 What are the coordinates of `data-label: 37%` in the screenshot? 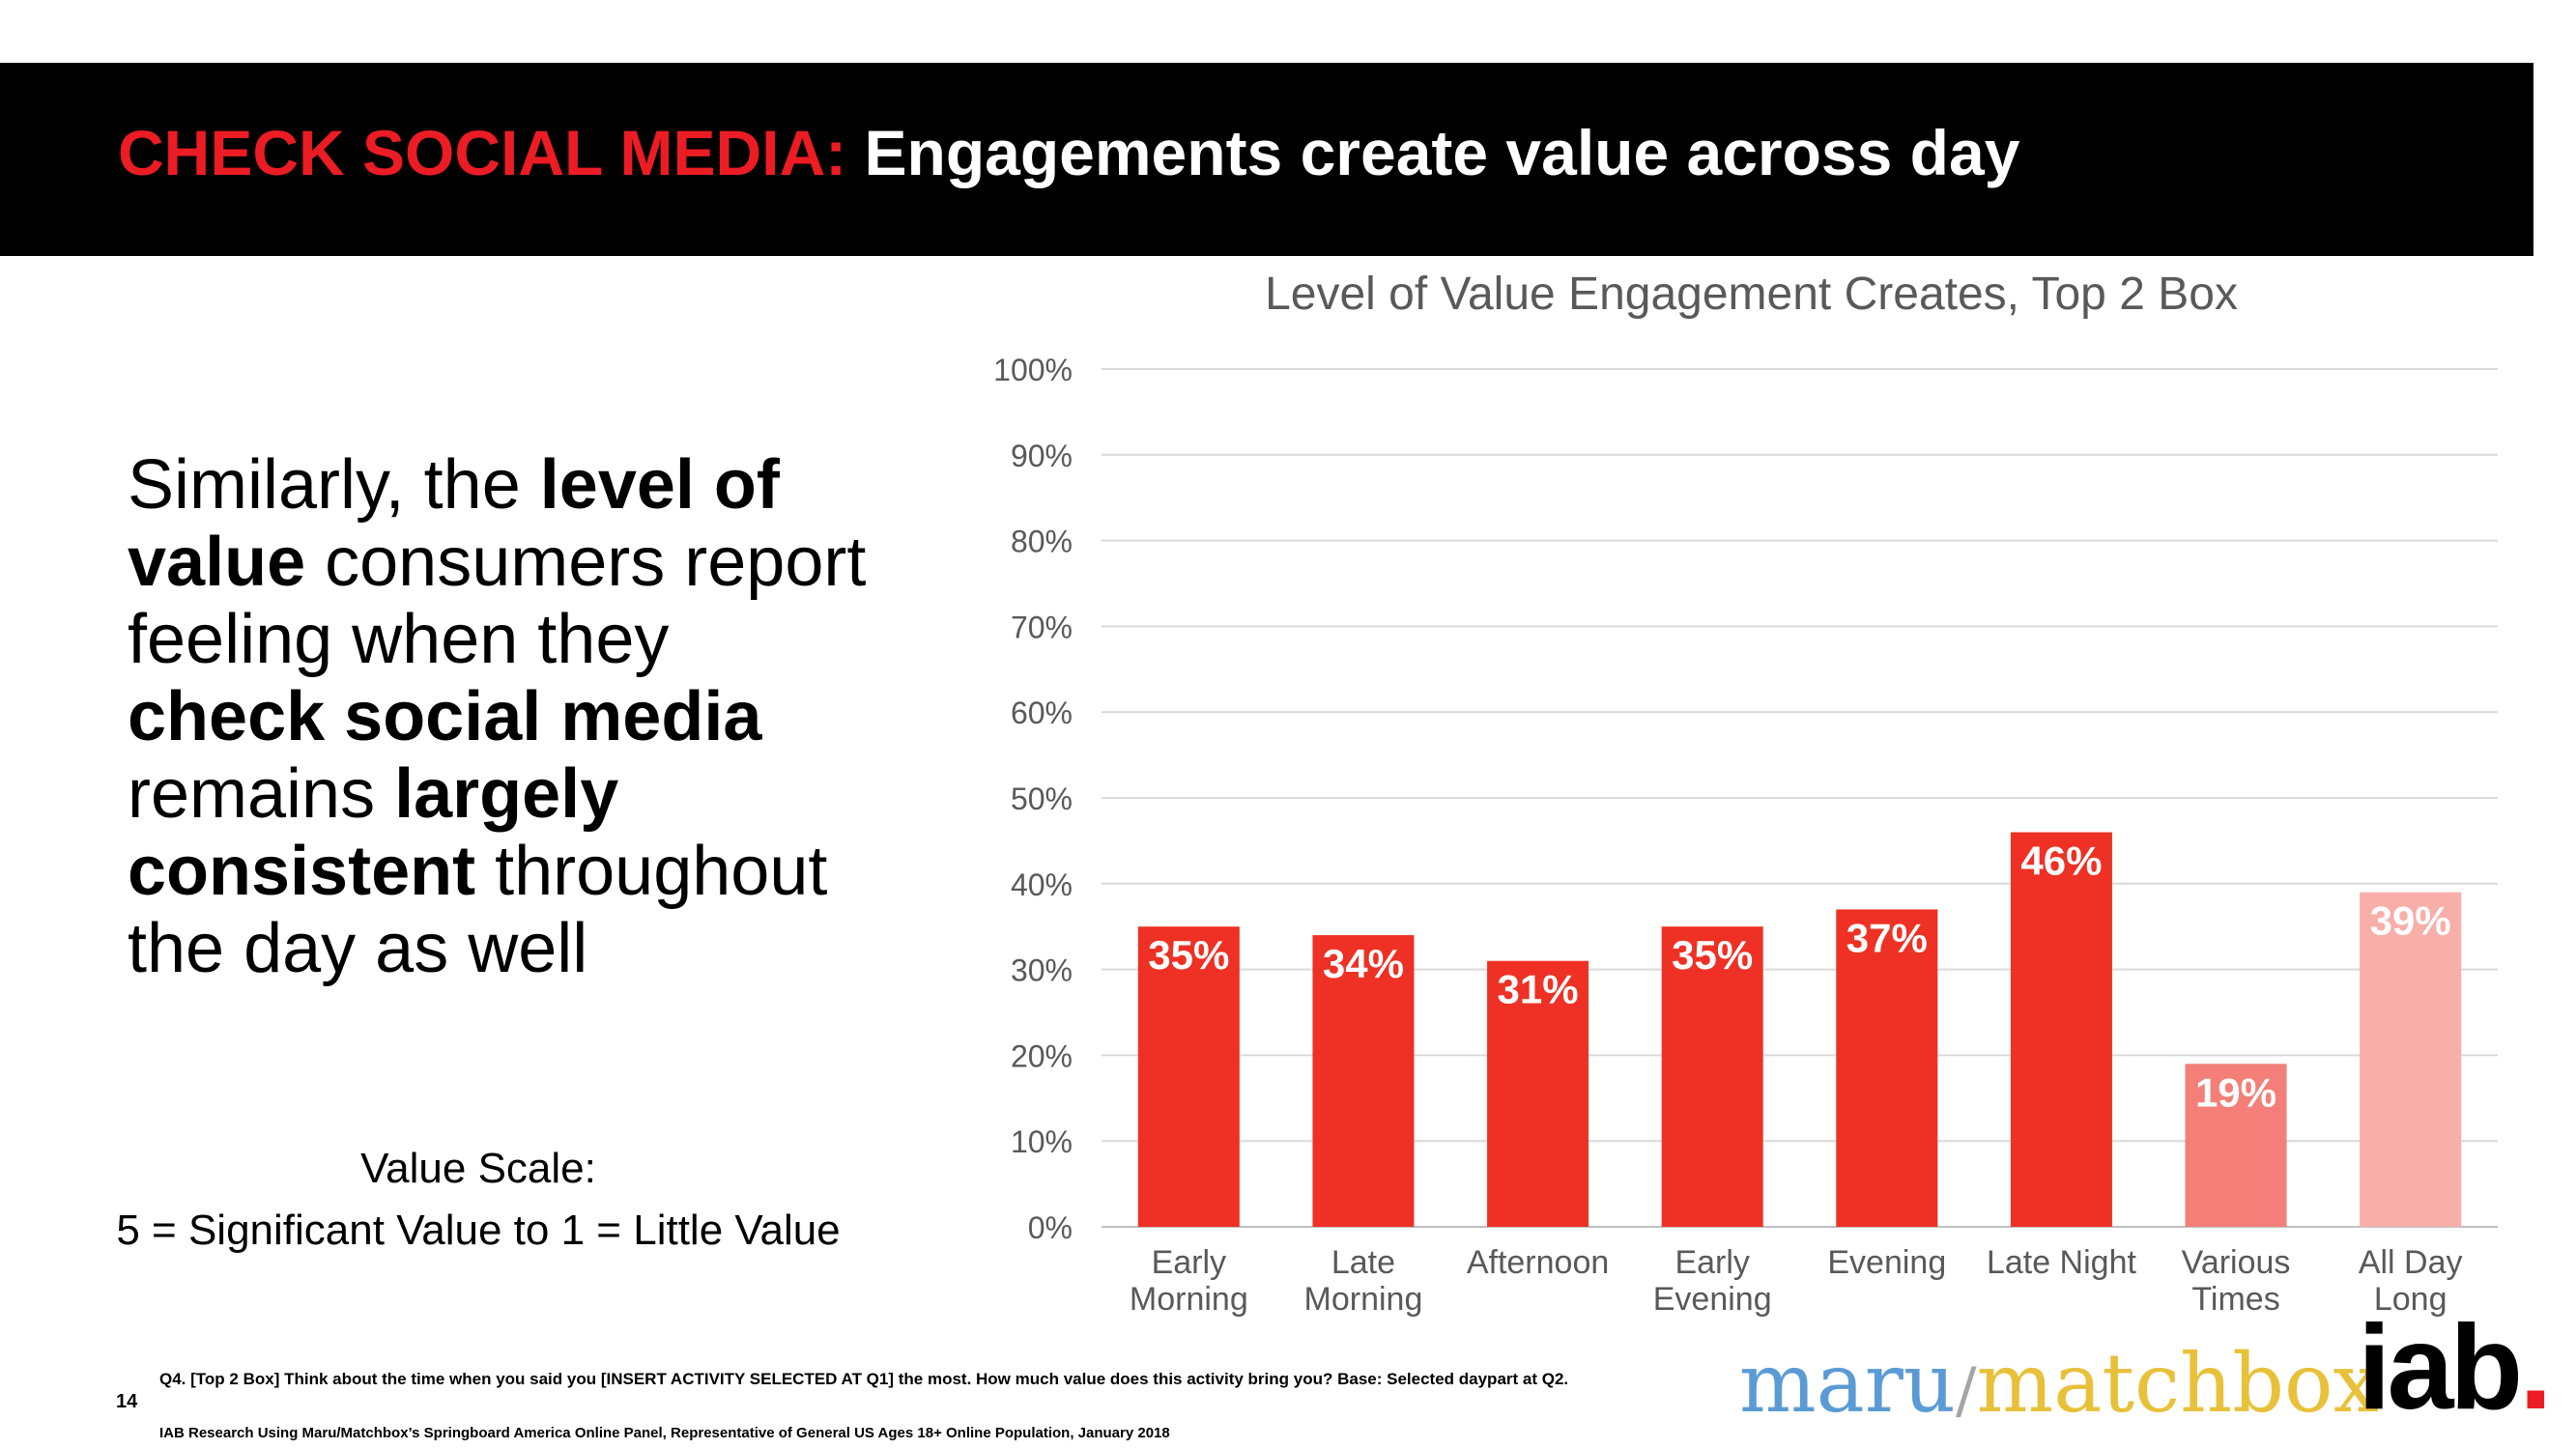 It's located at (1887, 937).